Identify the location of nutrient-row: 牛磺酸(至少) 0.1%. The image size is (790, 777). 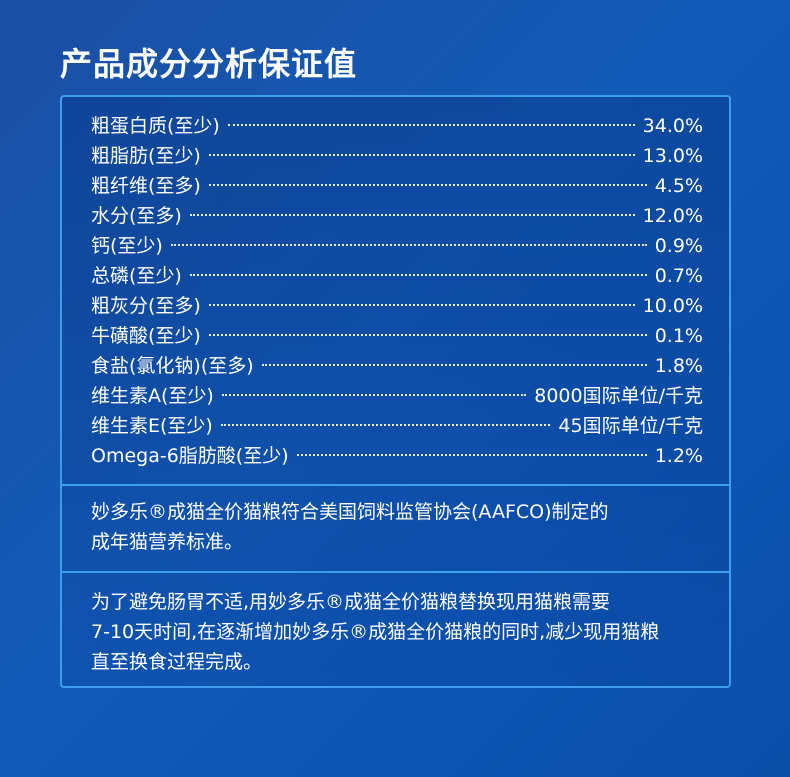
(397, 336).